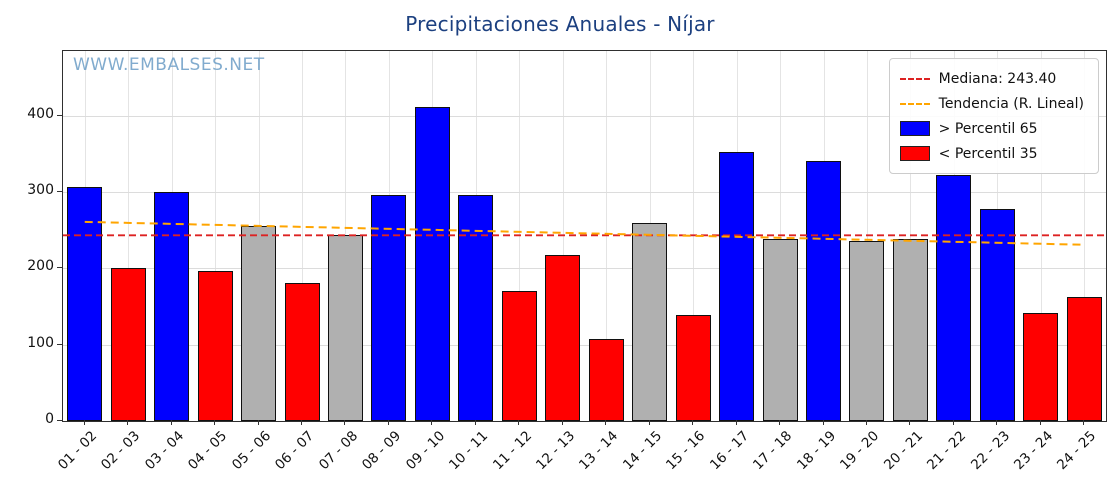  I want to click on x-axis-tick-text: 04 - 05, so click(208, 451).